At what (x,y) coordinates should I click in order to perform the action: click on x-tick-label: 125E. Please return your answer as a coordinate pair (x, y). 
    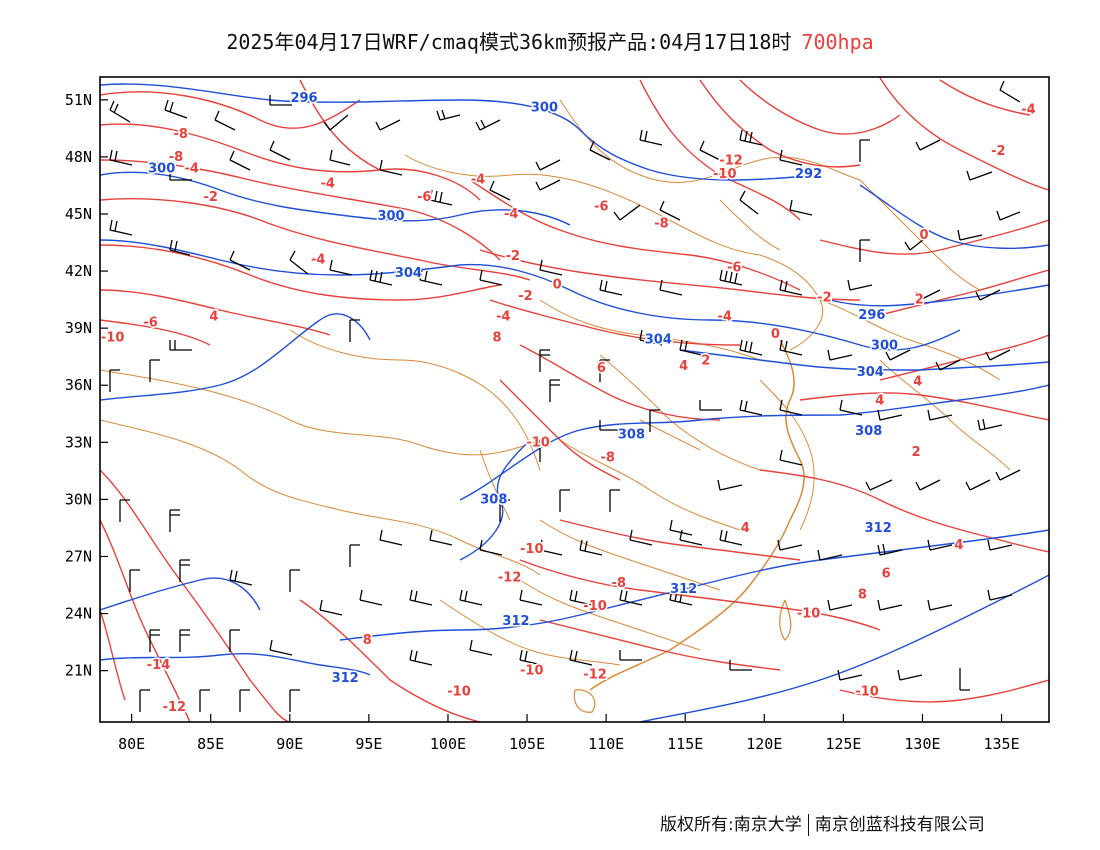
    Looking at the image, I should click on (843, 744).